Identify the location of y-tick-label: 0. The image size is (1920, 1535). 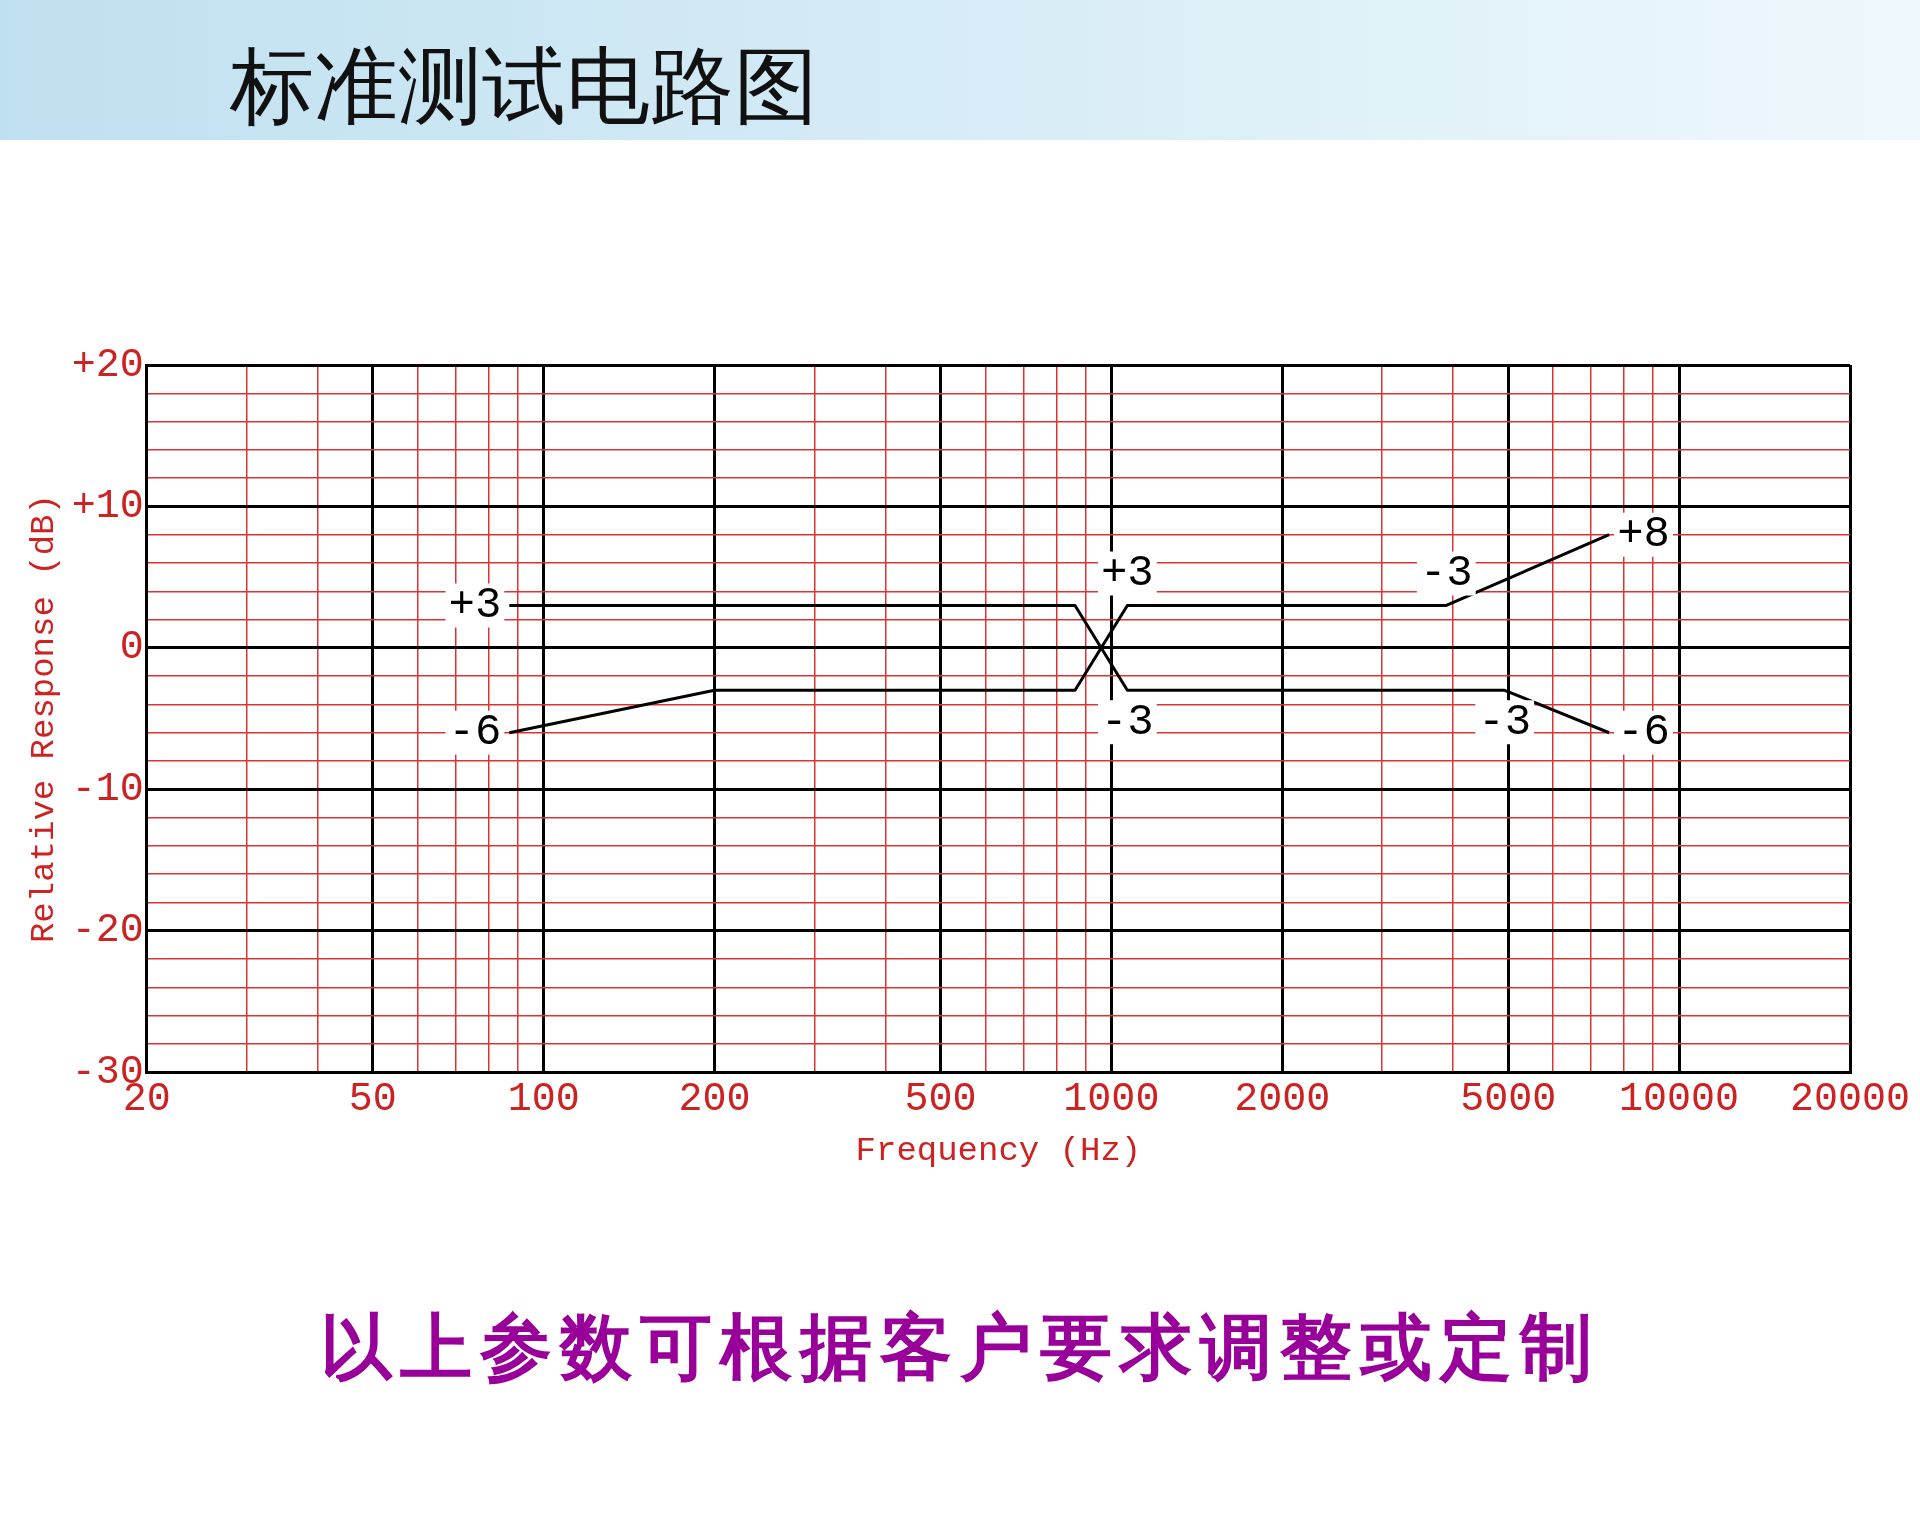
(131, 648).